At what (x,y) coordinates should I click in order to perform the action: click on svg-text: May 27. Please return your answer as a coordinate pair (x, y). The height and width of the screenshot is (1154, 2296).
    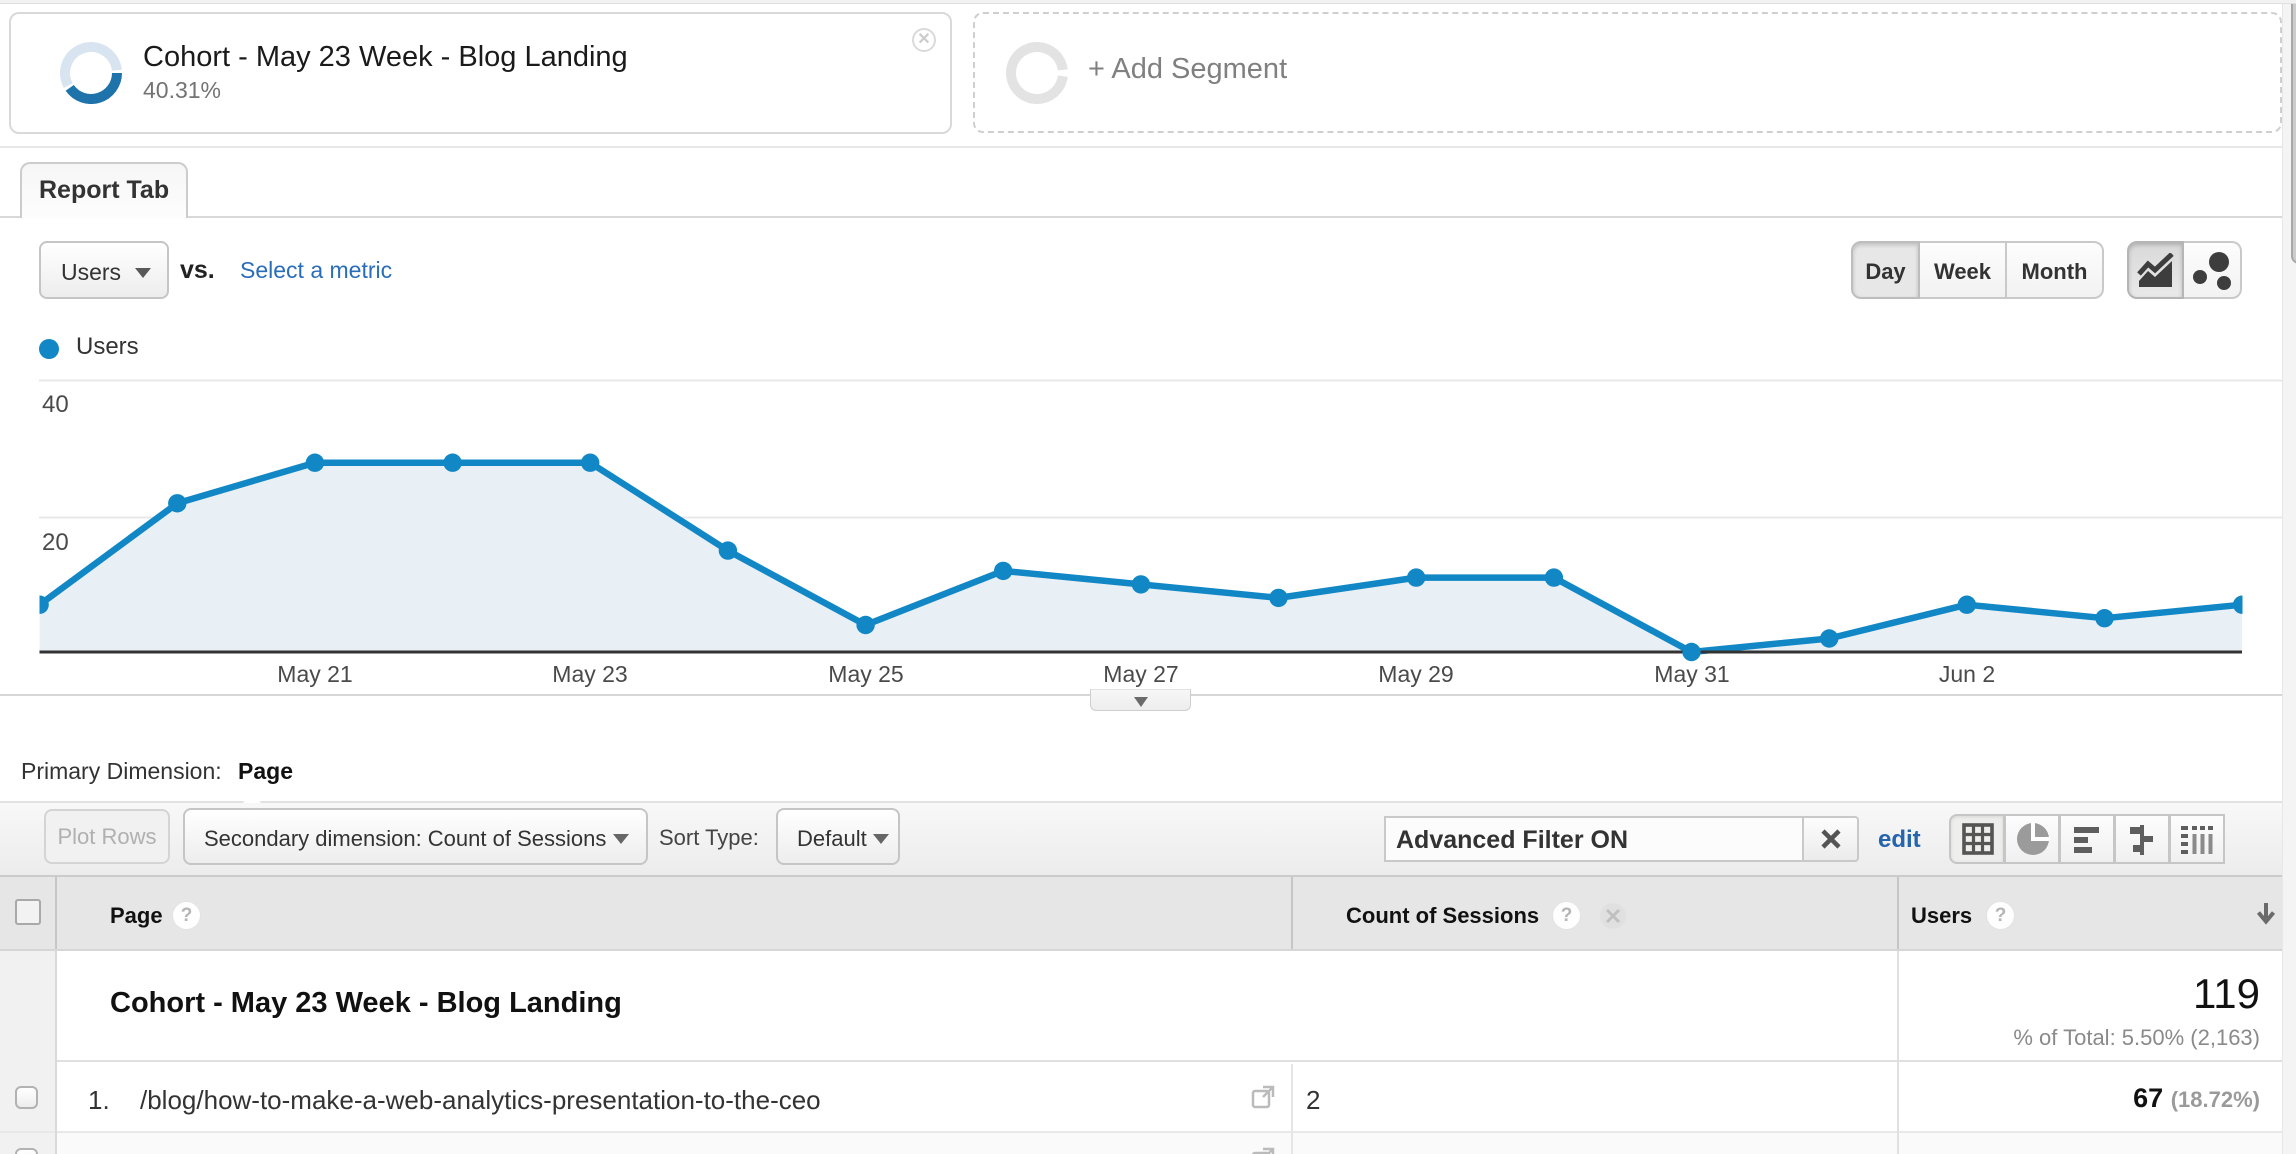
    Looking at the image, I should click on (1140, 674).